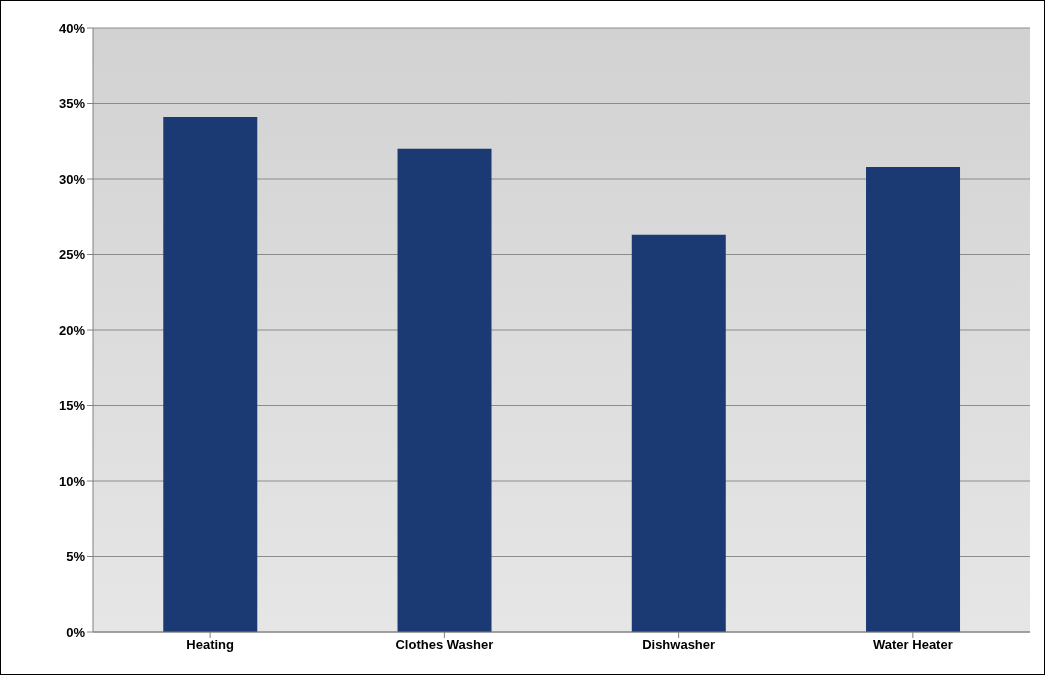  What do you see at coordinates (444, 645) in the screenshot?
I see `x-tick-label: Clothes Washer` at bounding box center [444, 645].